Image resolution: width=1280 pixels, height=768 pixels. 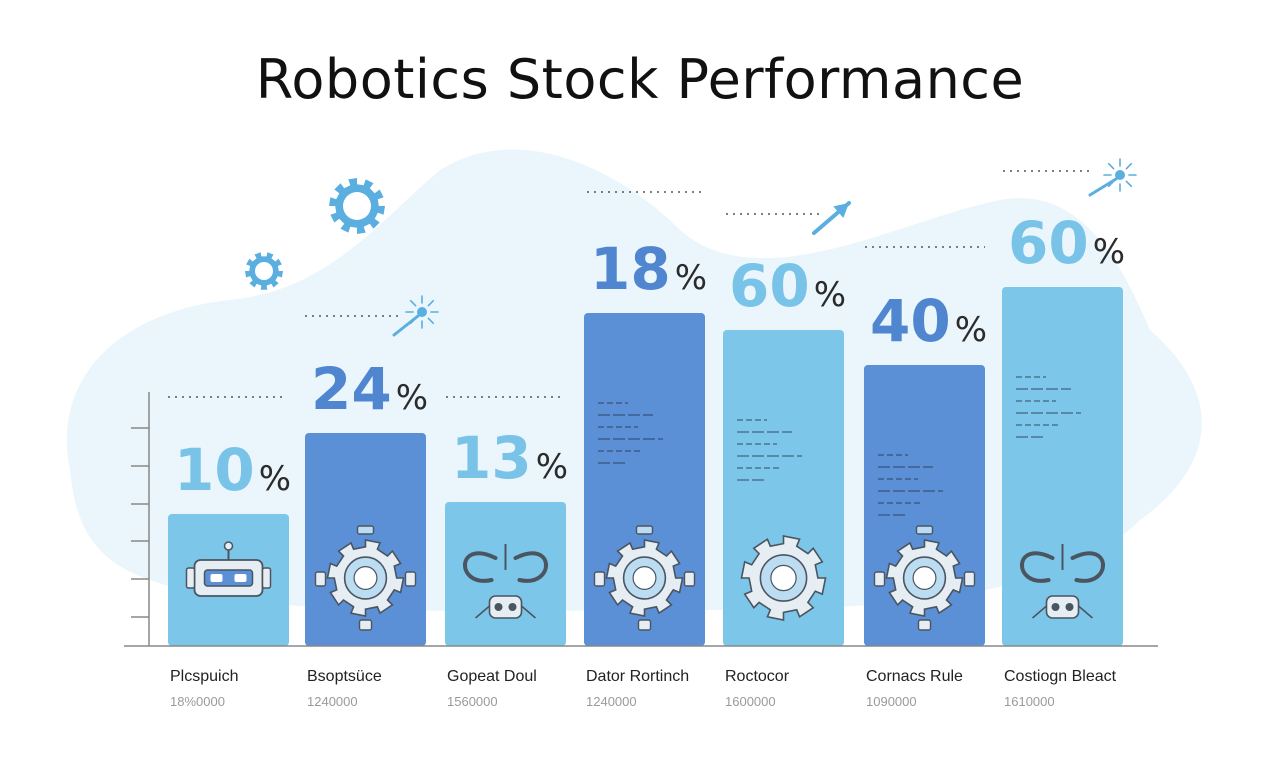 I want to click on category-subvalue: 1090000, so click(x=891, y=701).